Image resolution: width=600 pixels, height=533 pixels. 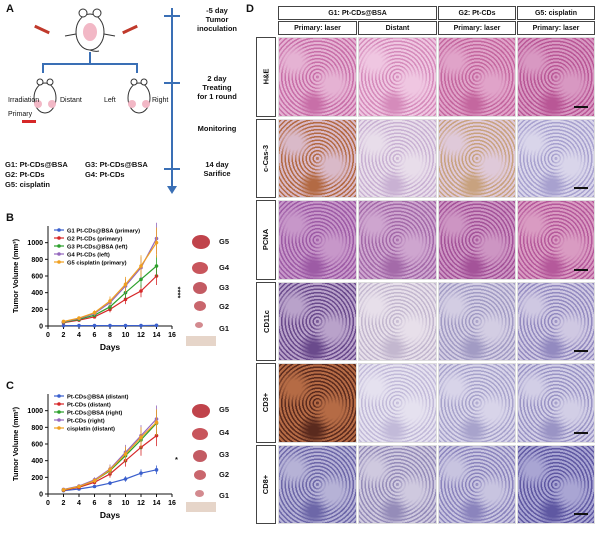 What do you see at coordinates (88, 255) in the screenshot?
I see `legend-label: G4 Pt-CDs (left)` at bounding box center [88, 255].